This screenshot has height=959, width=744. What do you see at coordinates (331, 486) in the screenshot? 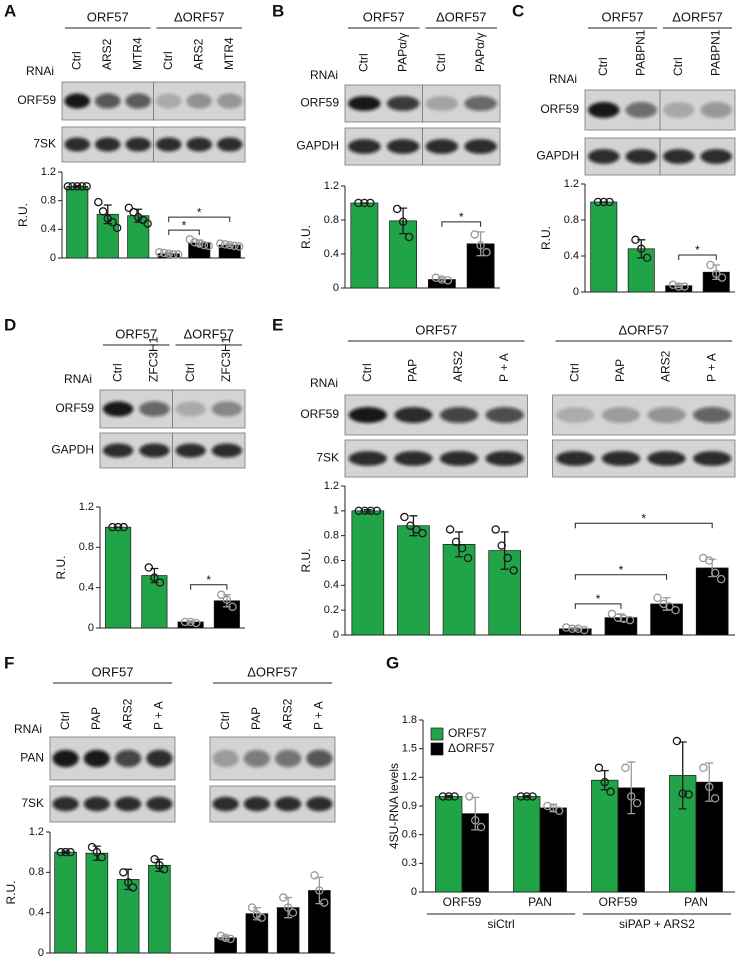
I see `y-tick-label: 1.2` at bounding box center [331, 486].